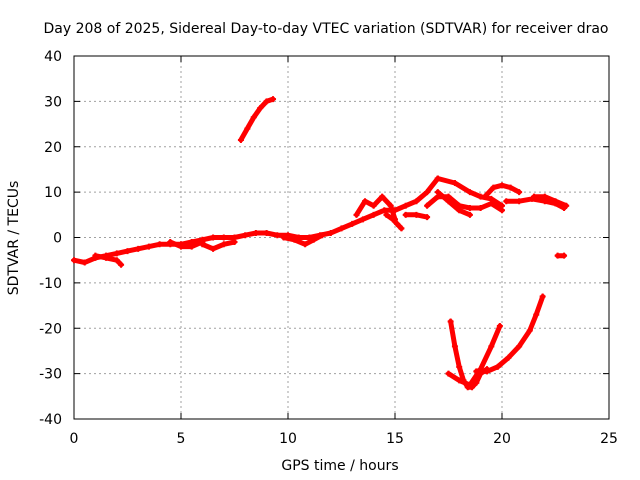 This screenshot has height=480, width=640. Describe the element at coordinates (256, 220) in the screenshot. I see `series-main-trend` at that location.